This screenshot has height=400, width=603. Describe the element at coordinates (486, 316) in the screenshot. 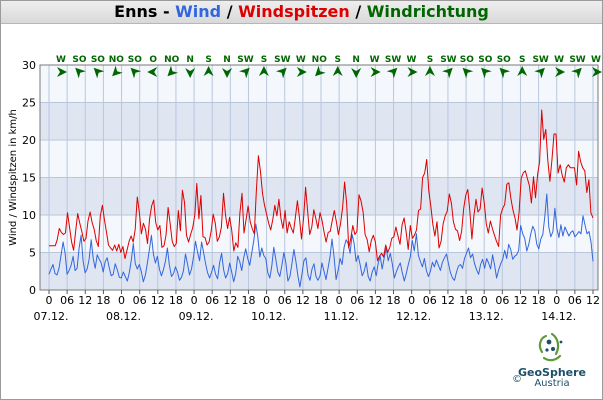

I see `date-label: 13.12.` at that location.